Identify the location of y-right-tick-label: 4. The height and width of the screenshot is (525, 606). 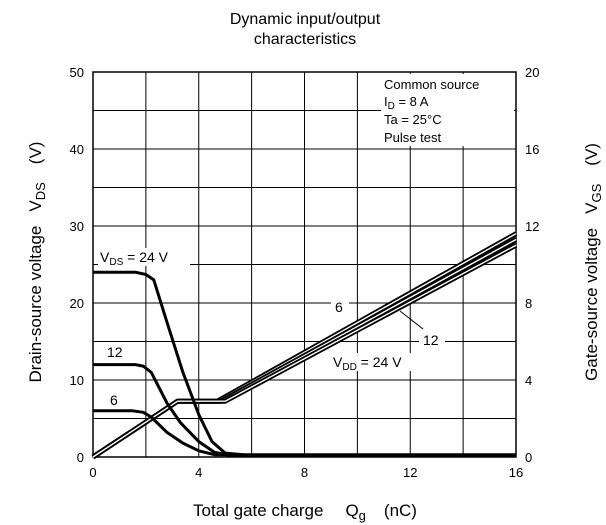
(528, 380).